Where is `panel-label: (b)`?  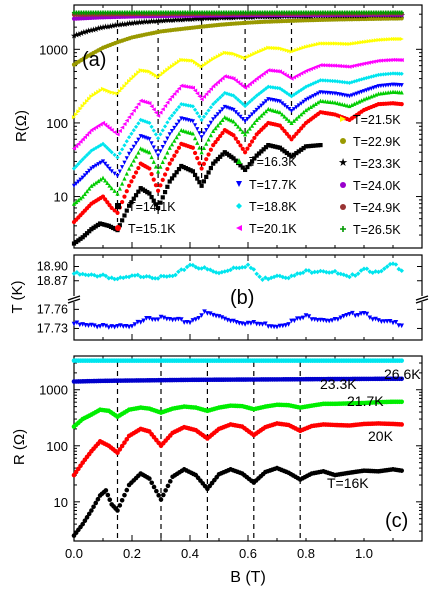 panel-label: (b) is located at coordinates (242, 298).